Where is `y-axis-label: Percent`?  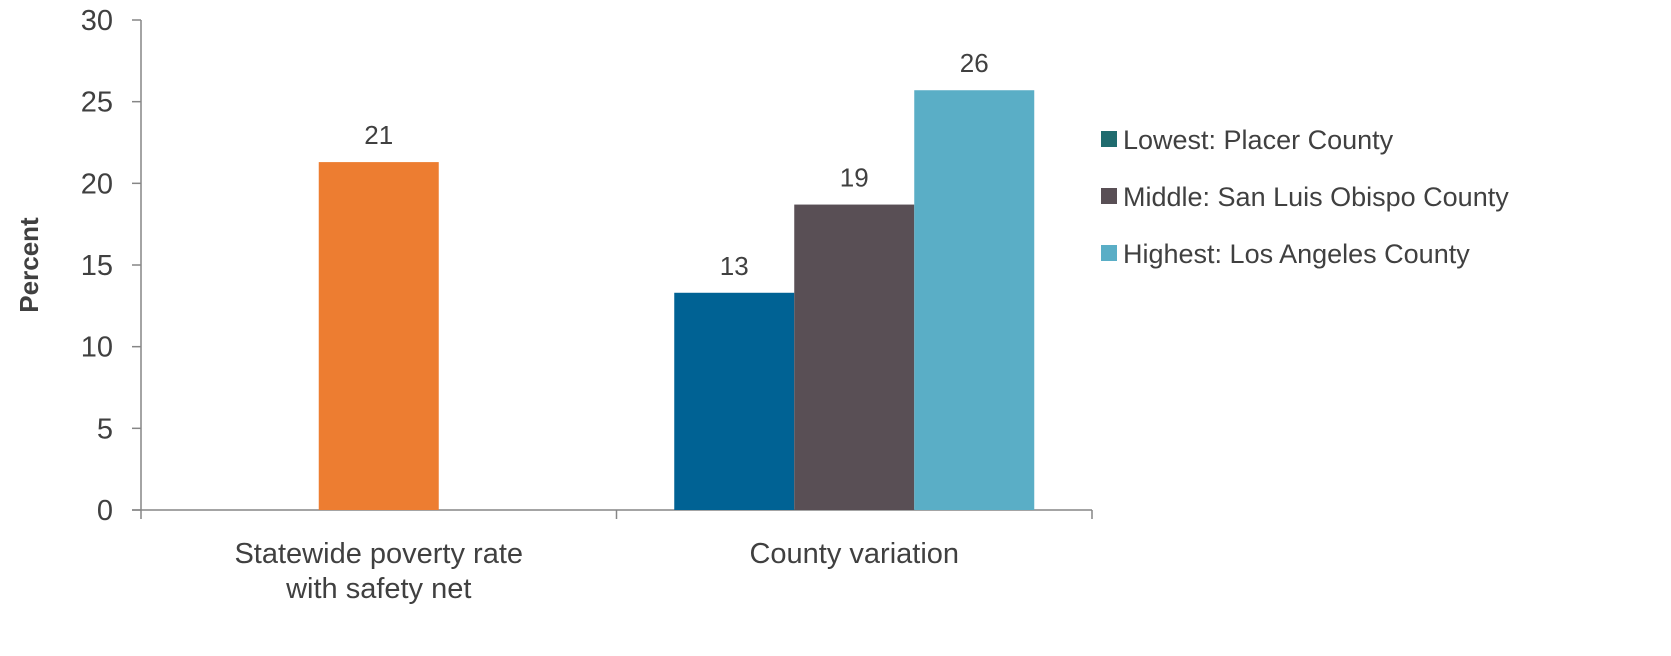
y-axis-label: Percent is located at coordinates (29, 265).